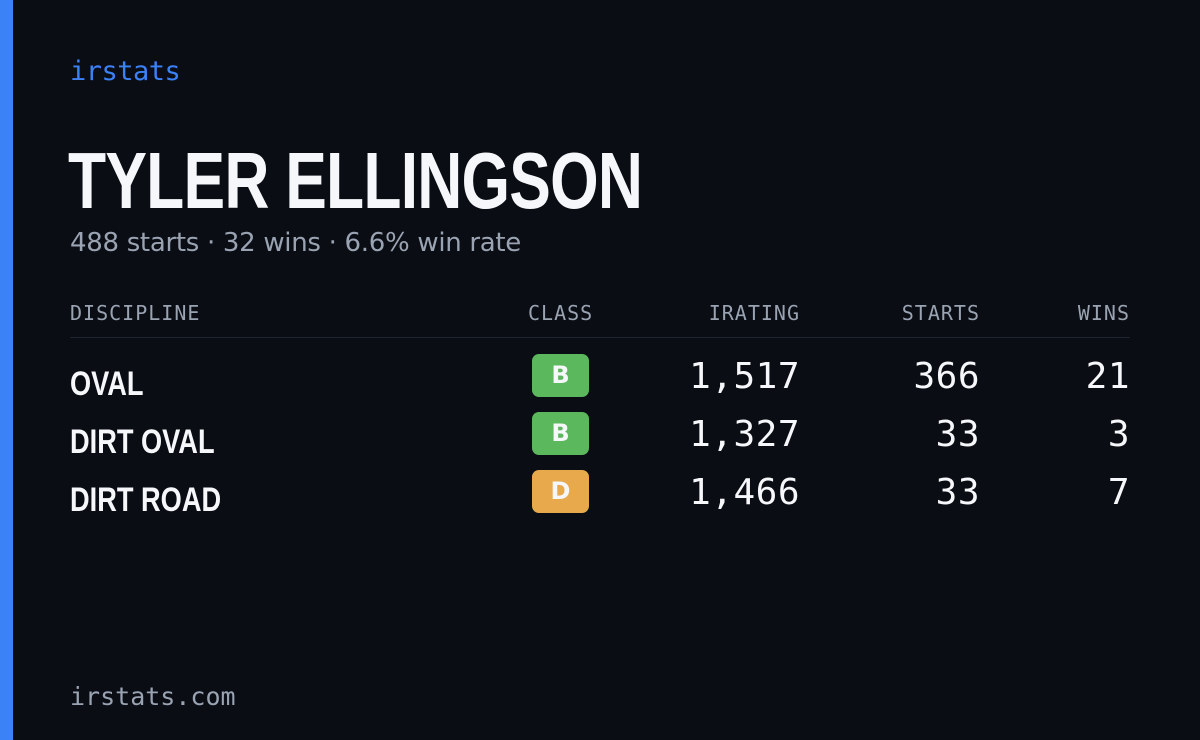  I want to click on irating-value: 1,466, so click(744, 492).